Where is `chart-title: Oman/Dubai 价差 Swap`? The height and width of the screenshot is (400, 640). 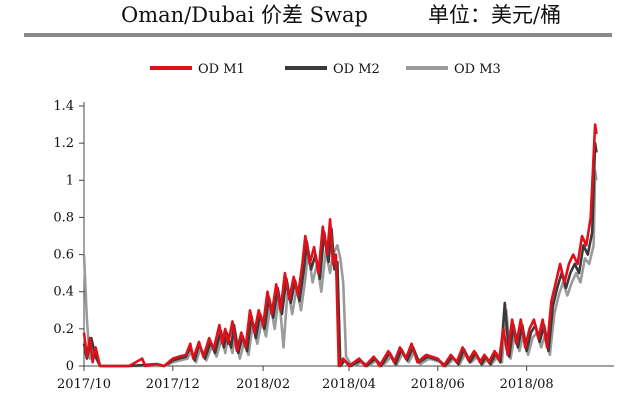 chart-title: Oman/Dubai 价差 Swap is located at coordinates (244, 15).